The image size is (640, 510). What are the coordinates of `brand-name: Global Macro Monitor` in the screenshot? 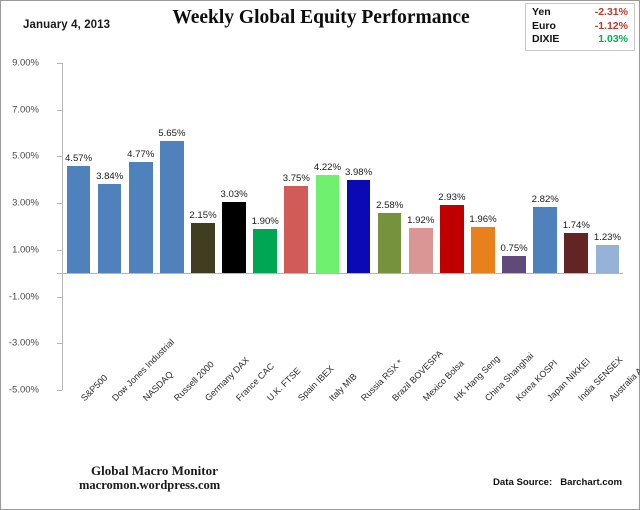 It's located at (154, 470).